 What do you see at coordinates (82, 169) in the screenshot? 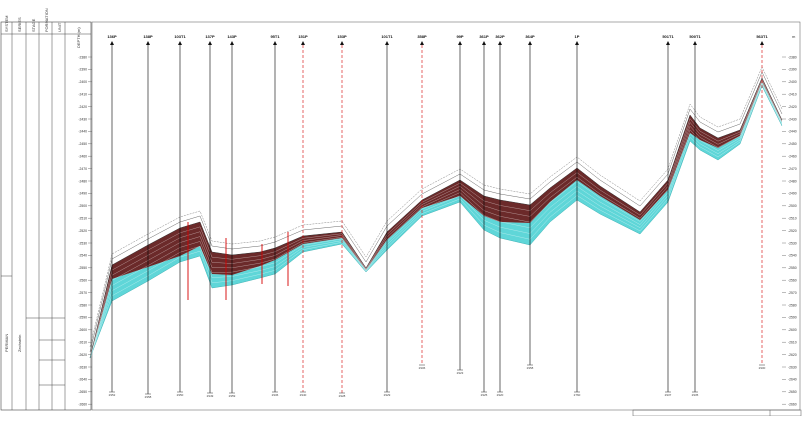
I see `depth-tick-label-left: -2470` at bounding box center [82, 169].